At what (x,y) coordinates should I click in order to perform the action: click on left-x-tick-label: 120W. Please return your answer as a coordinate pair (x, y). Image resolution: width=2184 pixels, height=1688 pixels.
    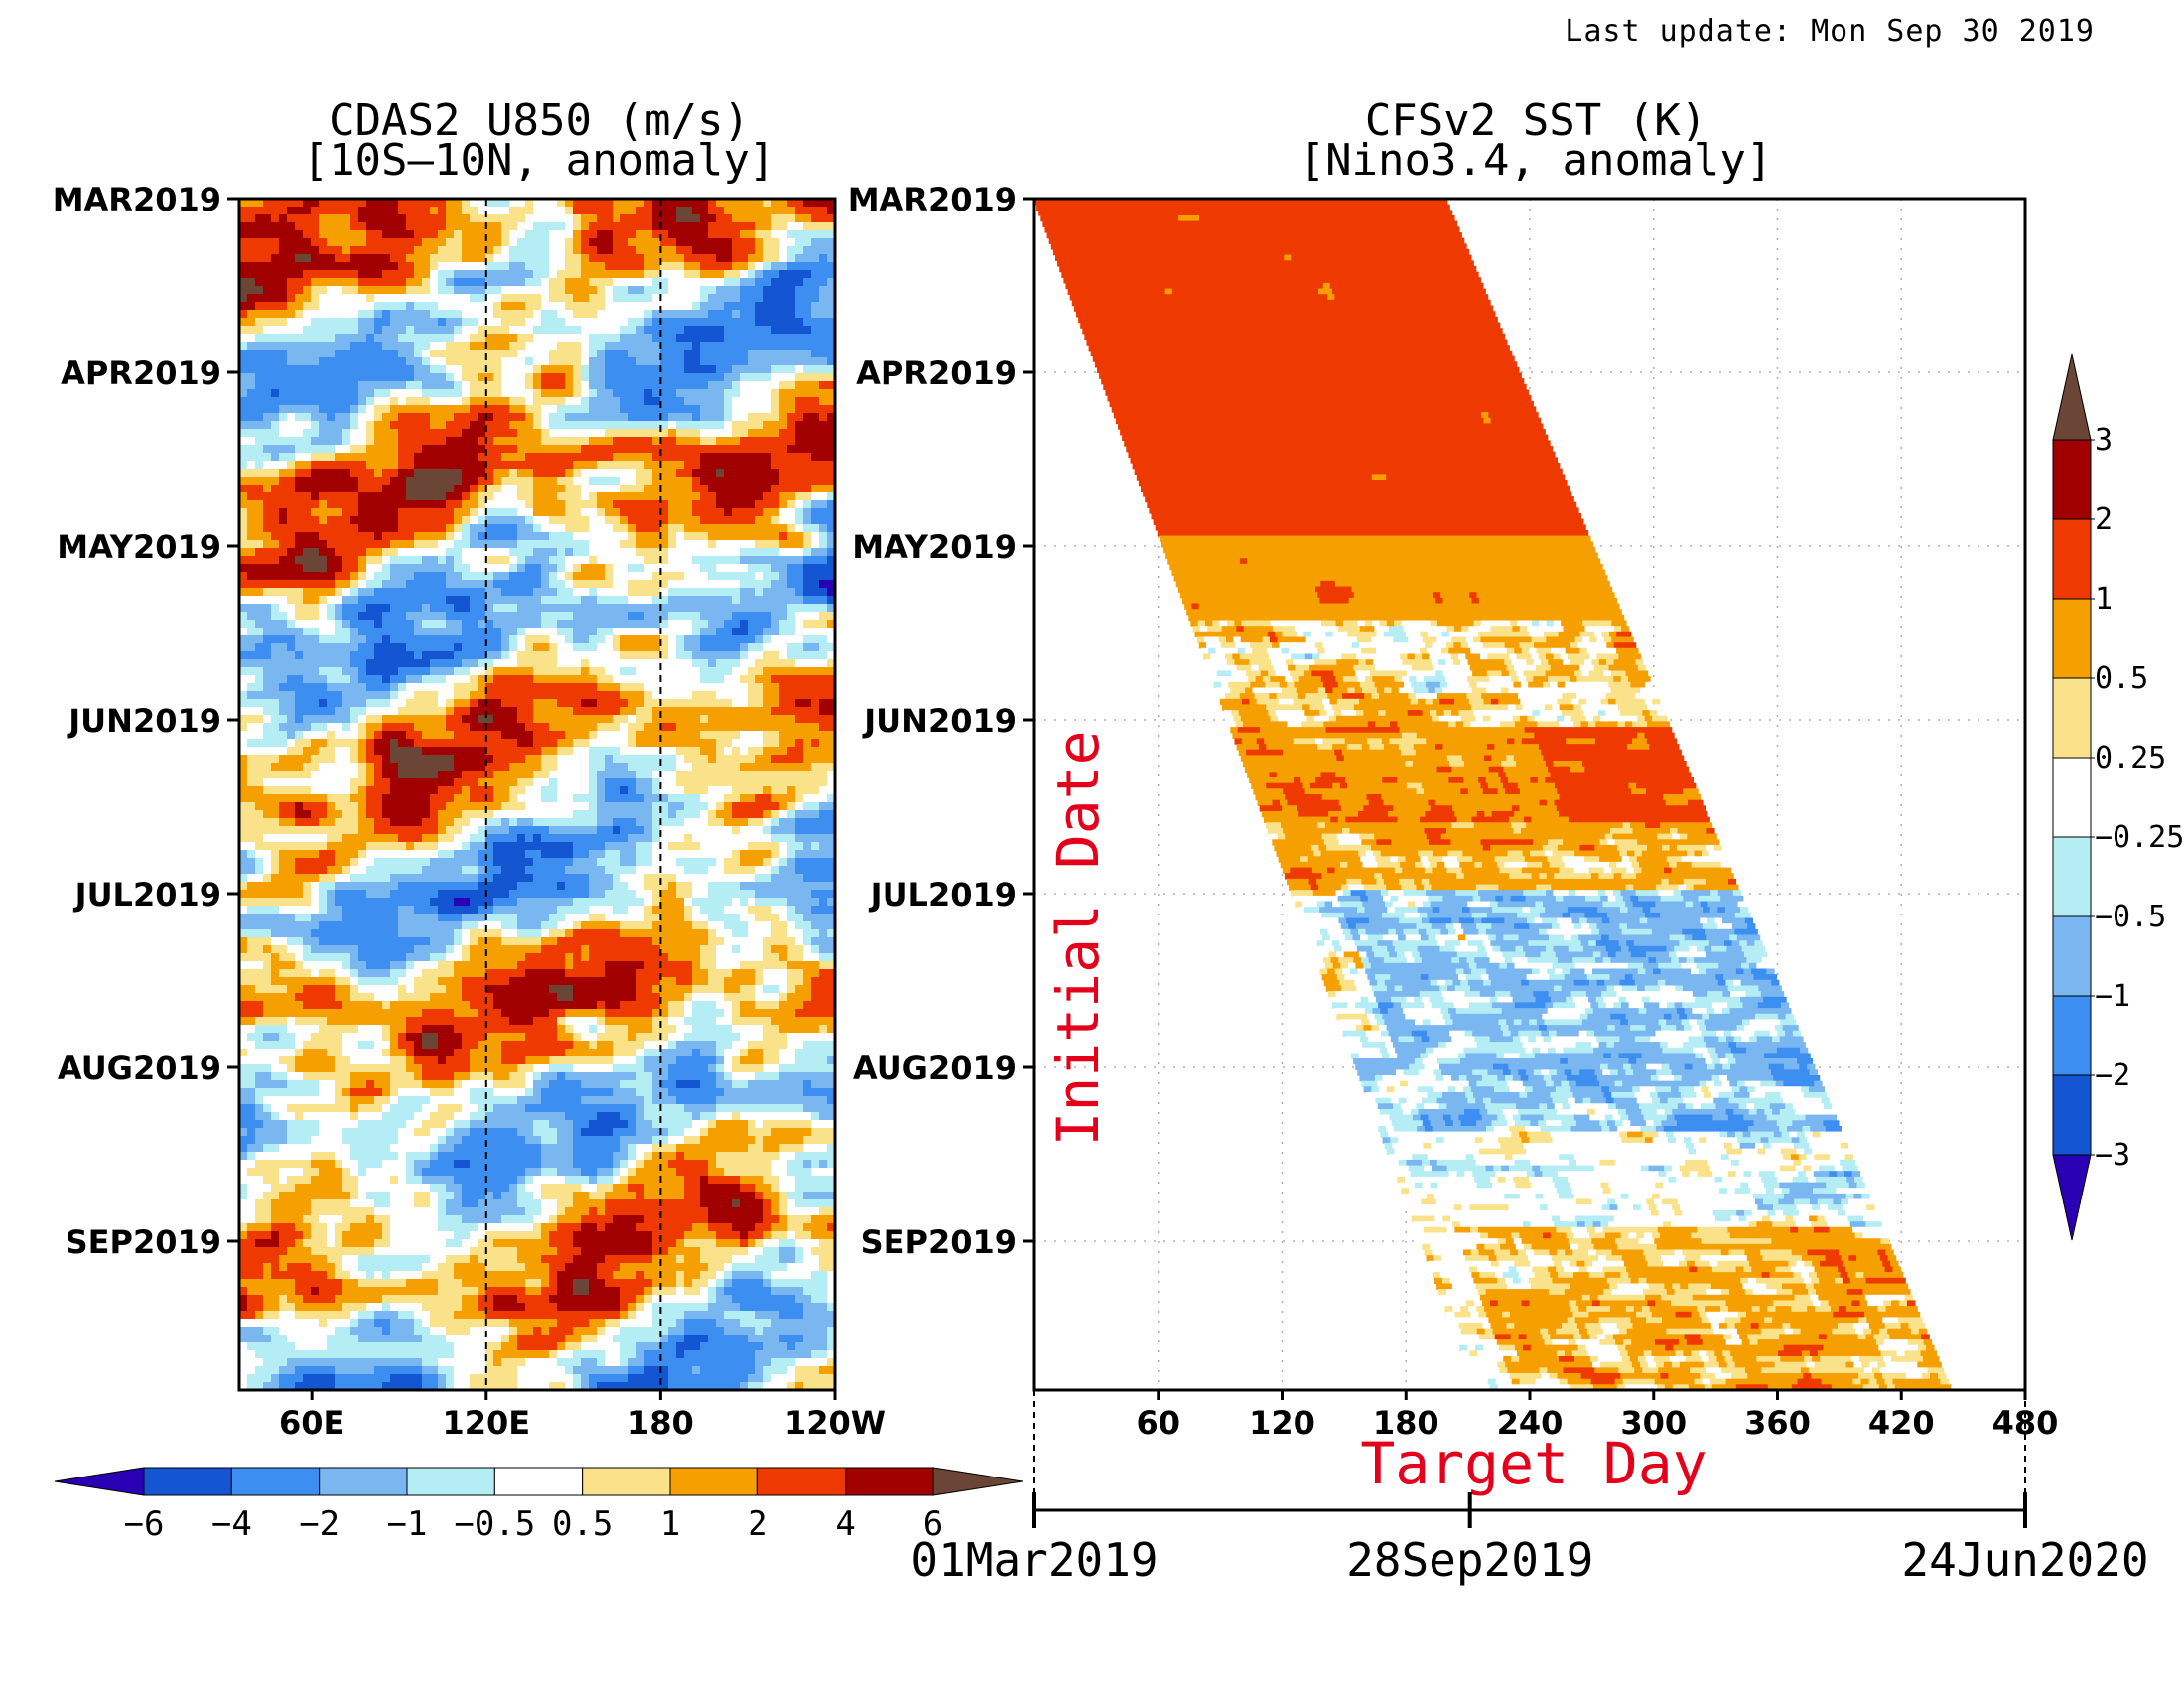
    Looking at the image, I should click on (835, 1423).